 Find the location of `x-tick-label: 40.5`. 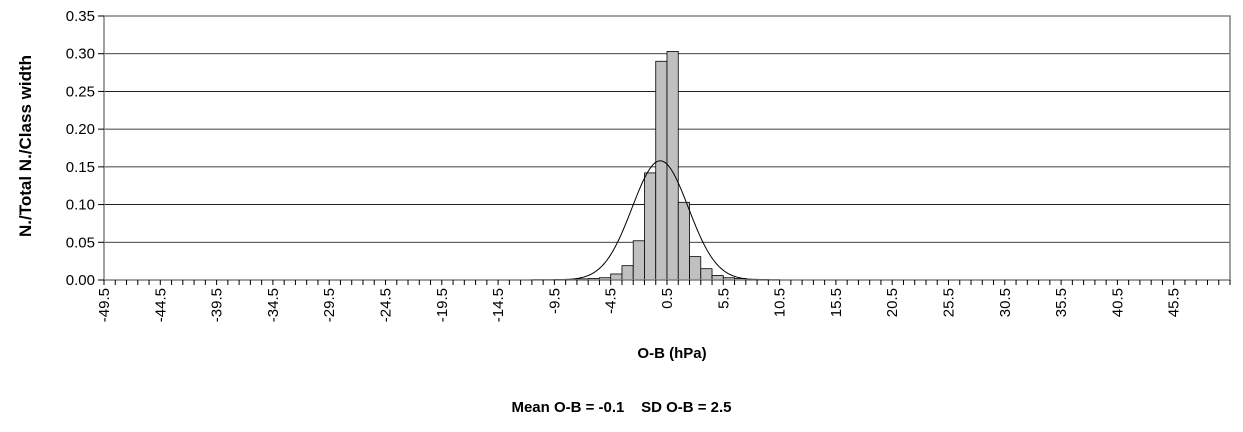

x-tick-label: 40.5 is located at coordinates (1117, 302).